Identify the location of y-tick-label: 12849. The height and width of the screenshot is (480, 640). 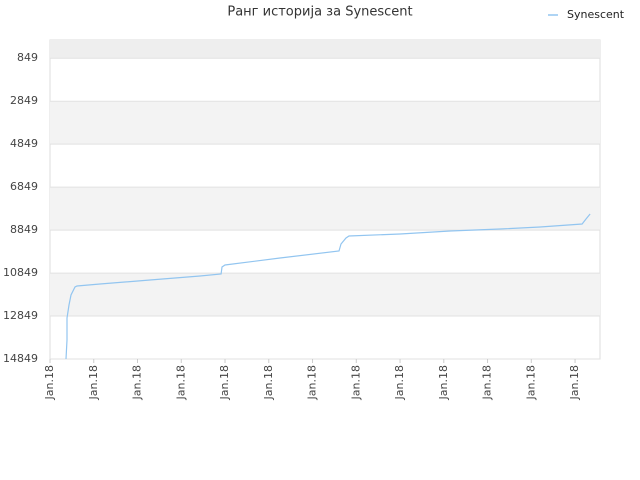
(20, 315).